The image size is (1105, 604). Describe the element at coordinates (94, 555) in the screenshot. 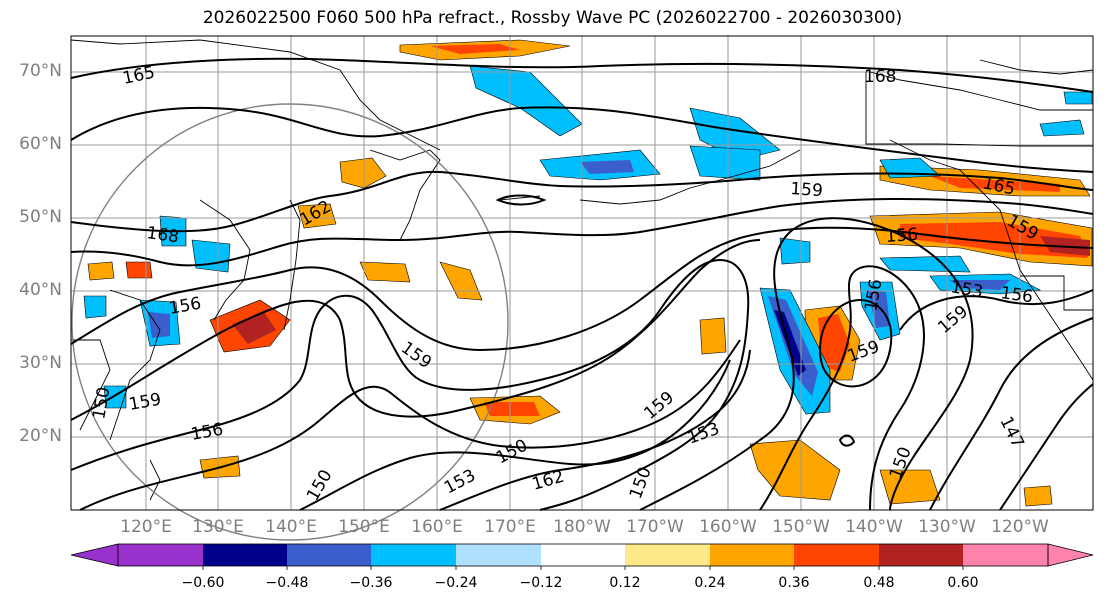

I see `colorbar-extend-left` at that location.